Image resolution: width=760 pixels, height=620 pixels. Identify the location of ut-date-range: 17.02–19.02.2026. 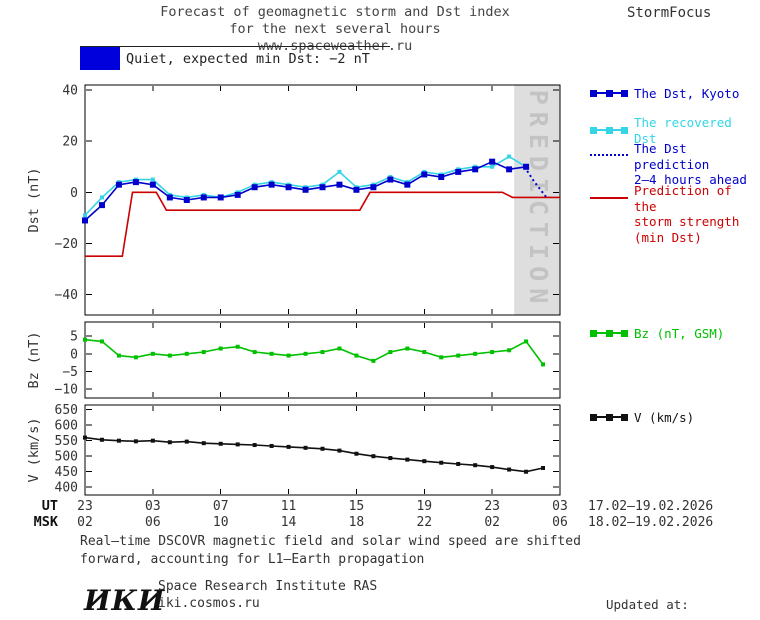
(650, 506).